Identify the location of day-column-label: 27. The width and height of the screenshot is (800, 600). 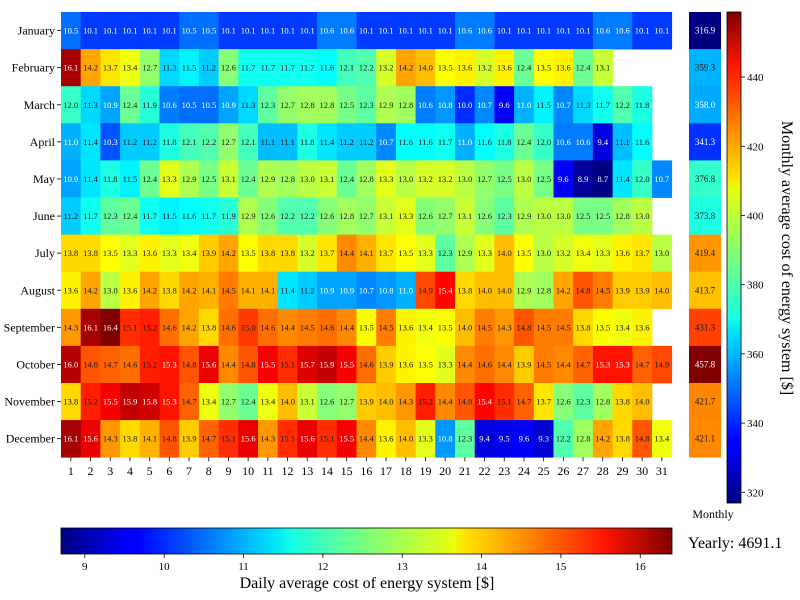
(583, 471).